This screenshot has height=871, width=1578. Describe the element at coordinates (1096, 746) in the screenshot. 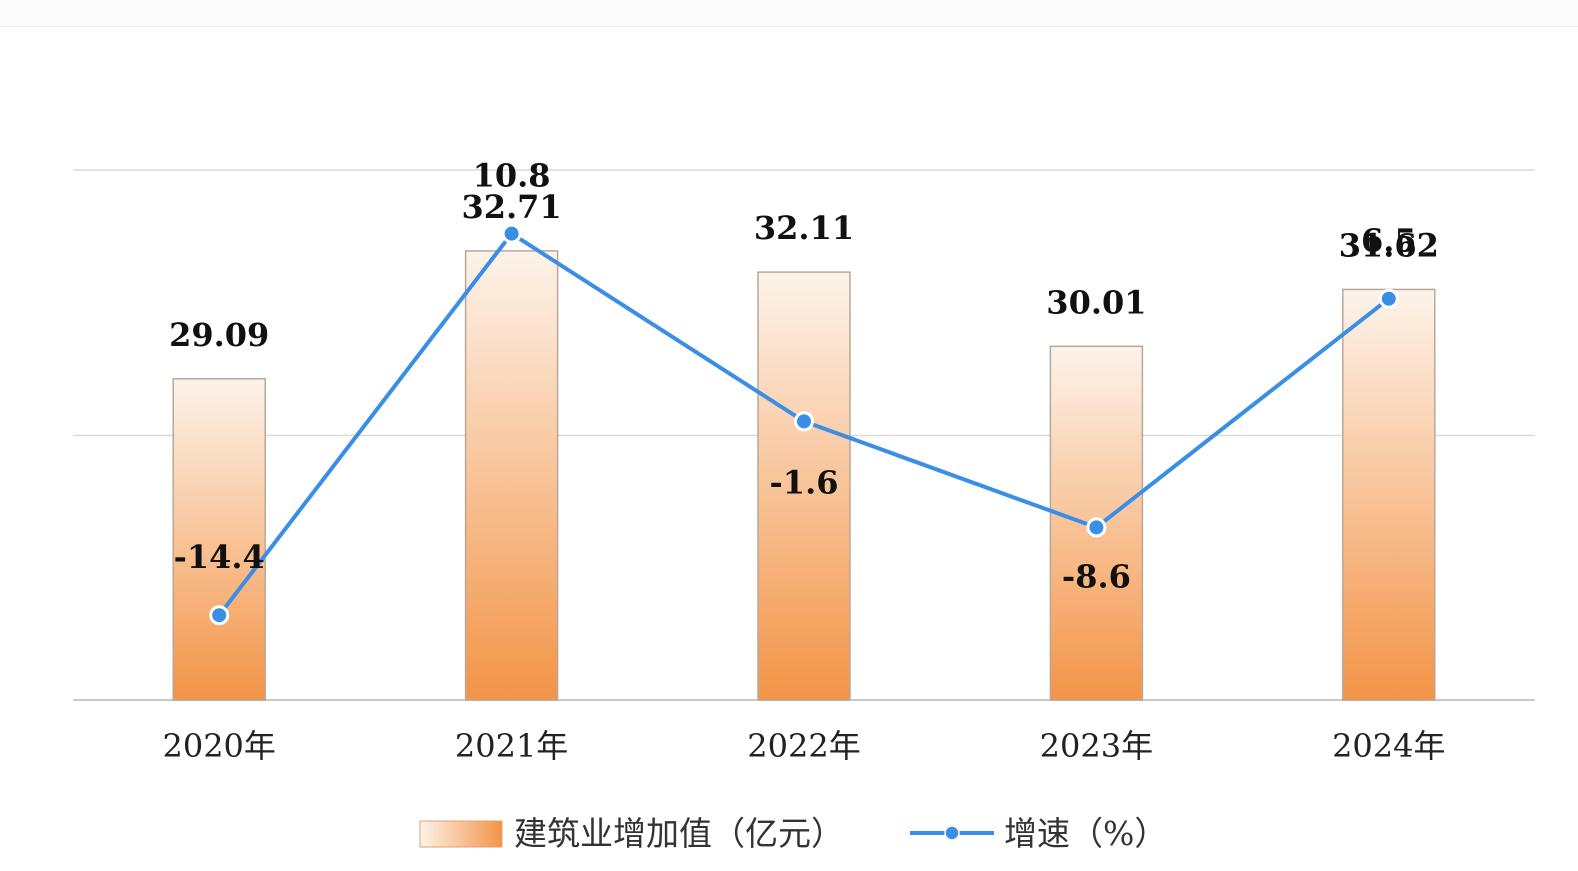

I see `x-tick-label: 2023年` at that location.